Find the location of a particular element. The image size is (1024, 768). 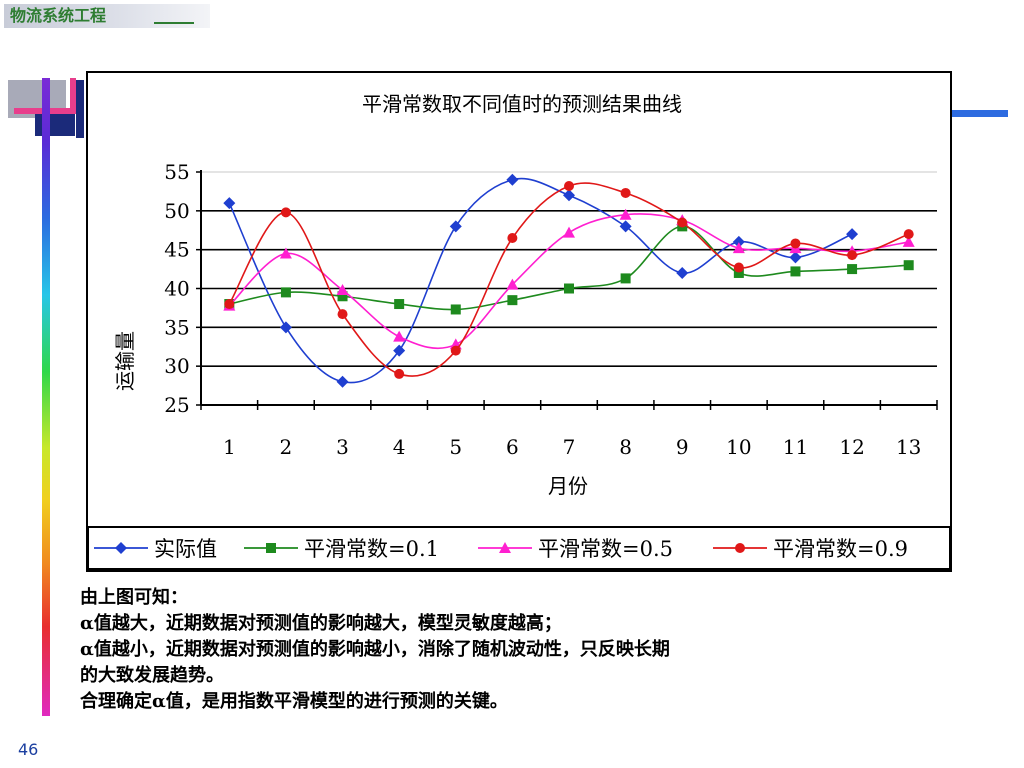

note-line-3: α值越小，近期数据对预测值的影响越小，消除了随机波动性，只反映长期 is located at coordinates (375, 649).